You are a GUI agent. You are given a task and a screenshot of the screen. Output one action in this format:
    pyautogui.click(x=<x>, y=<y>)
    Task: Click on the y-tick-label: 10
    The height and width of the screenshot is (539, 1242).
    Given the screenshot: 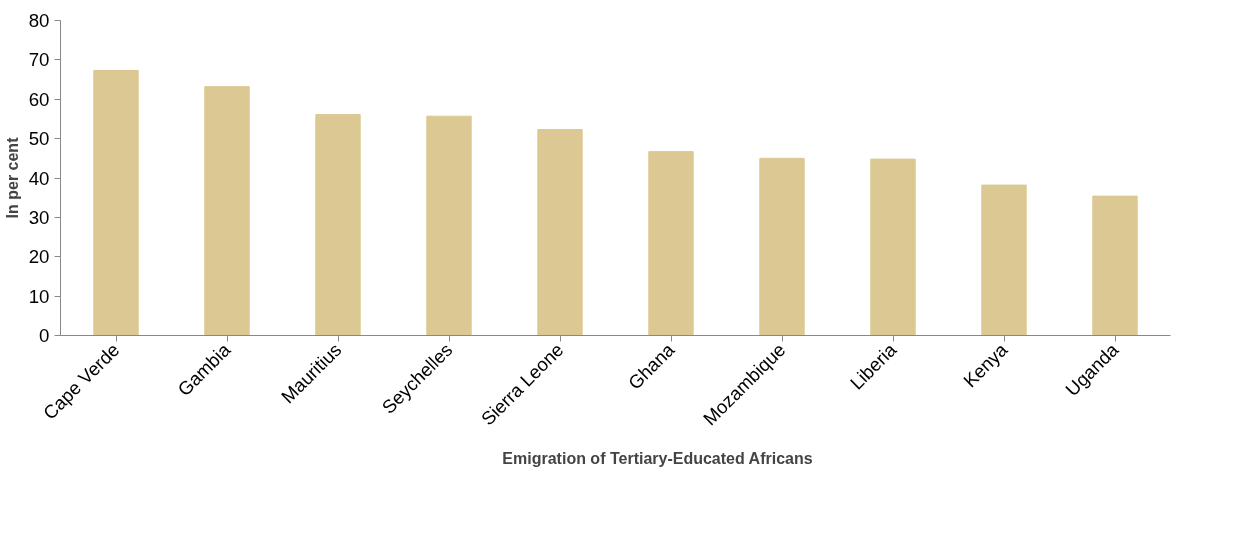 What is the action you would take?
    pyautogui.click(x=39, y=296)
    